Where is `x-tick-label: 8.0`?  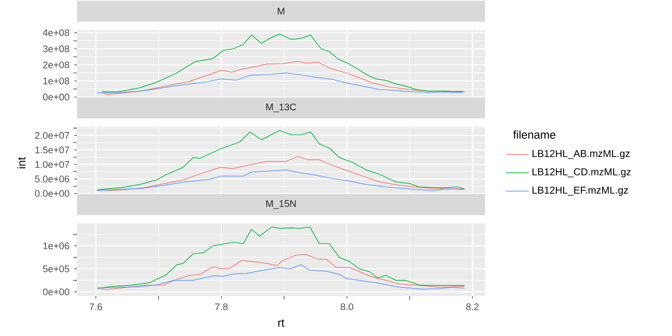 x-tick-label: 8.0 is located at coordinates (347, 306).